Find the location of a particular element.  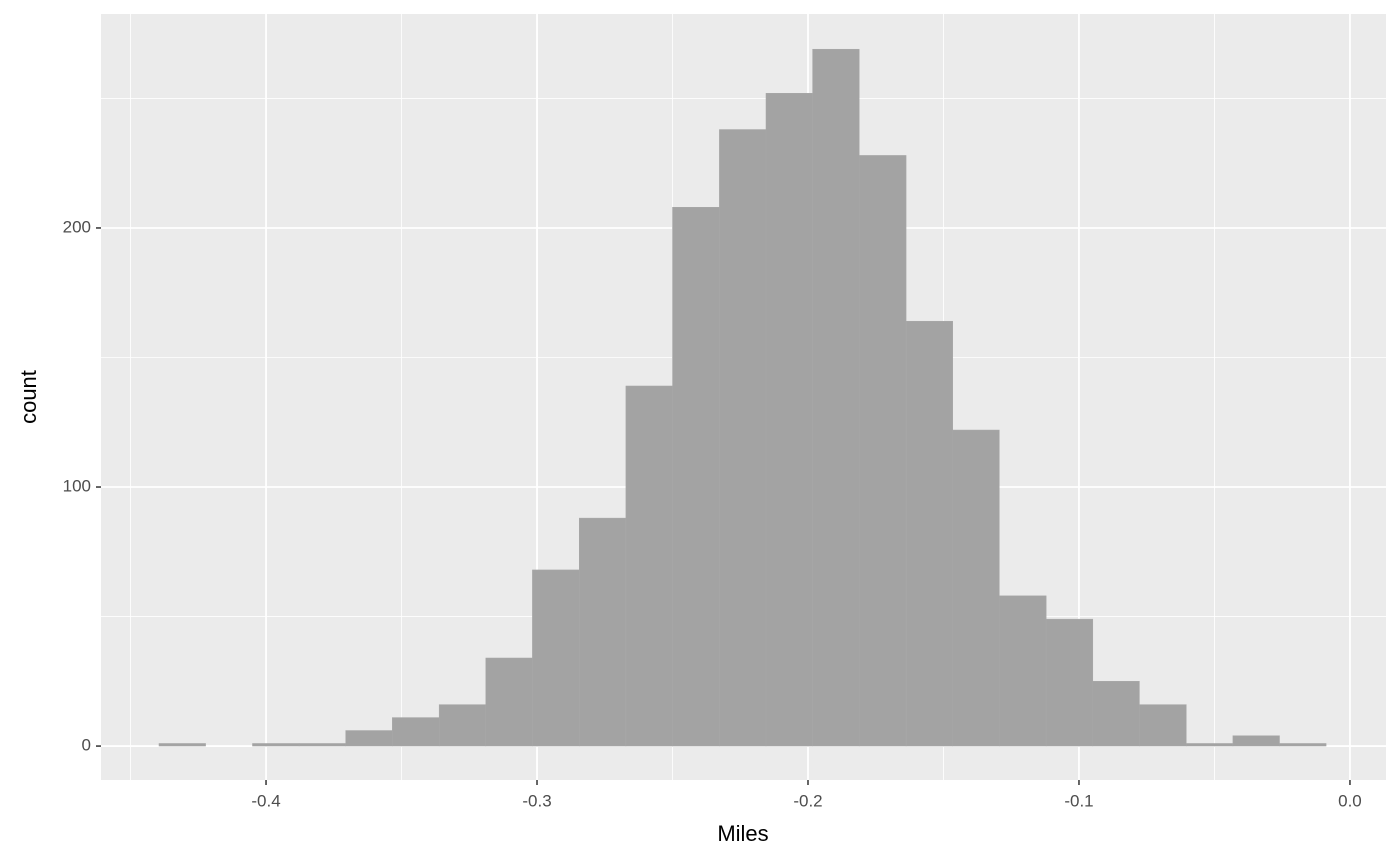

x-tick-label: -0.3 is located at coordinates (536, 800).